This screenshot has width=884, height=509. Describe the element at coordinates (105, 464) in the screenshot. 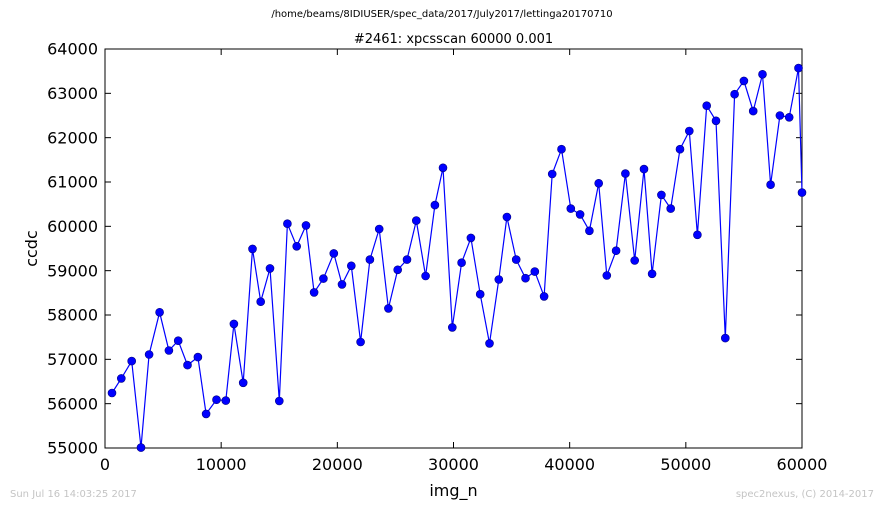

I see `x-tick-label: 0` at that location.